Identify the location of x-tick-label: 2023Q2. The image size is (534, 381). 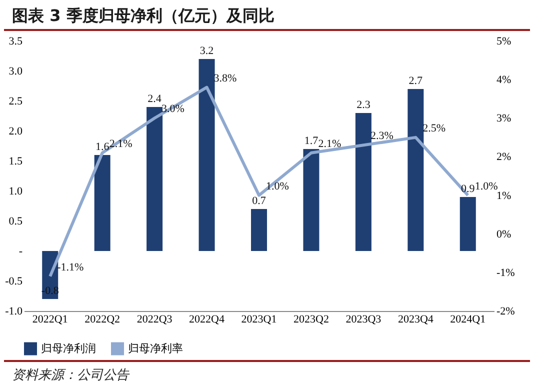
(311, 320).